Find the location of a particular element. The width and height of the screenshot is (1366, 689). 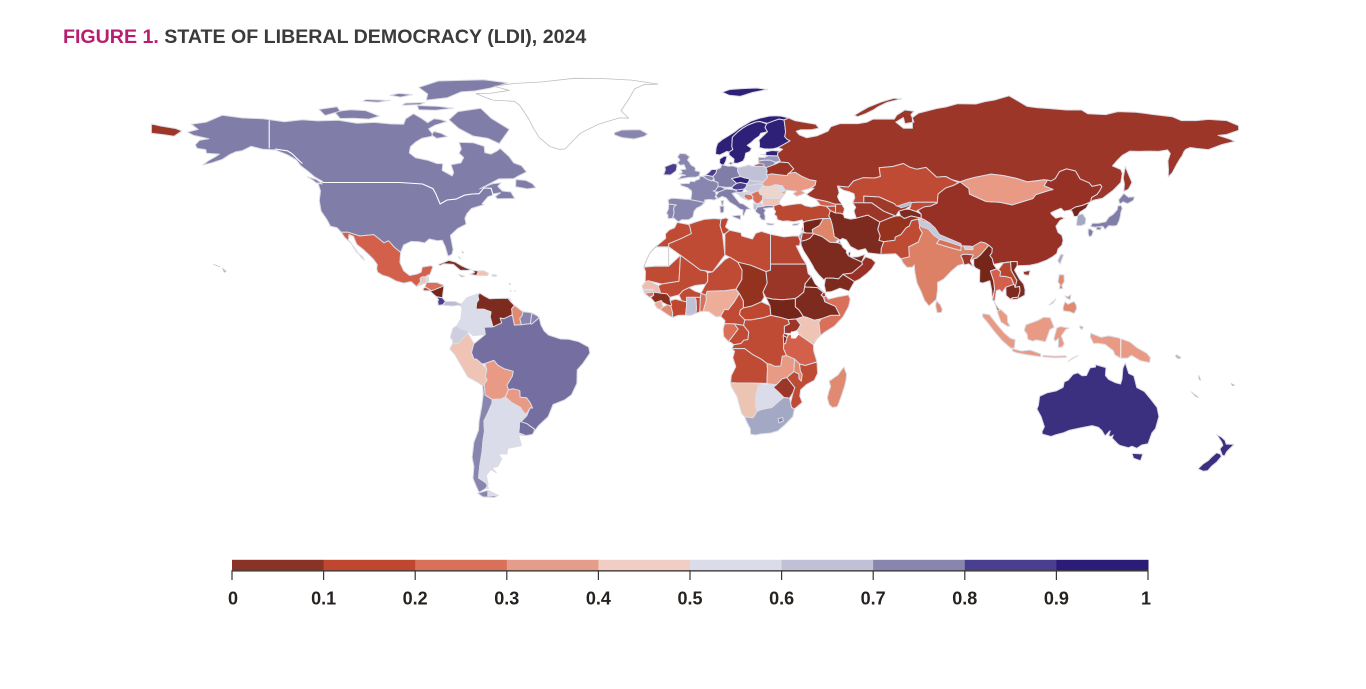

svg-text: 0.2 is located at coordinates (415, 599).